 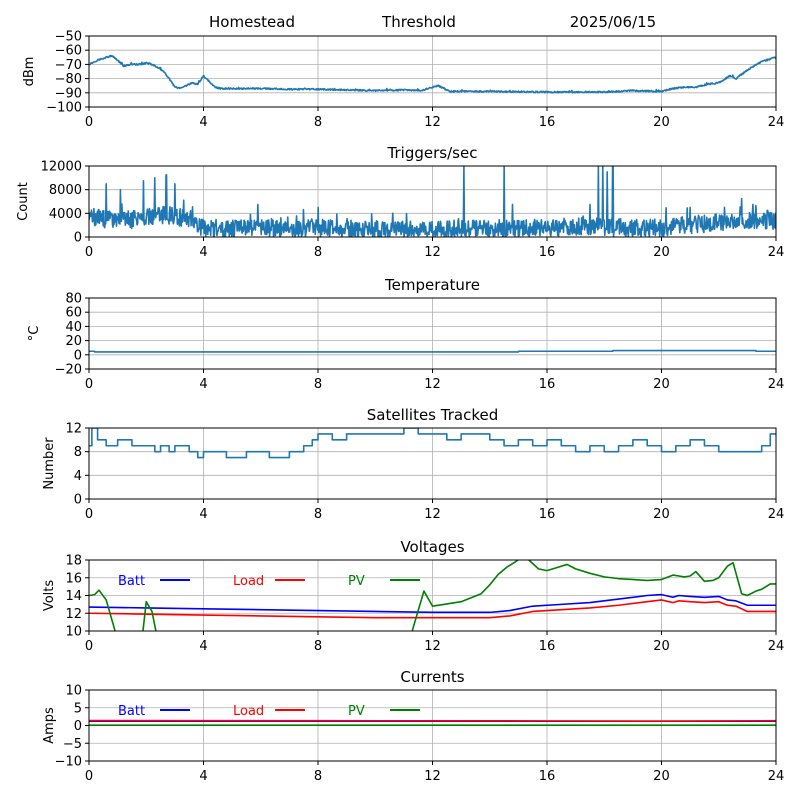 I want to click on y-tick-label: 14, so click(x=73, y=596).